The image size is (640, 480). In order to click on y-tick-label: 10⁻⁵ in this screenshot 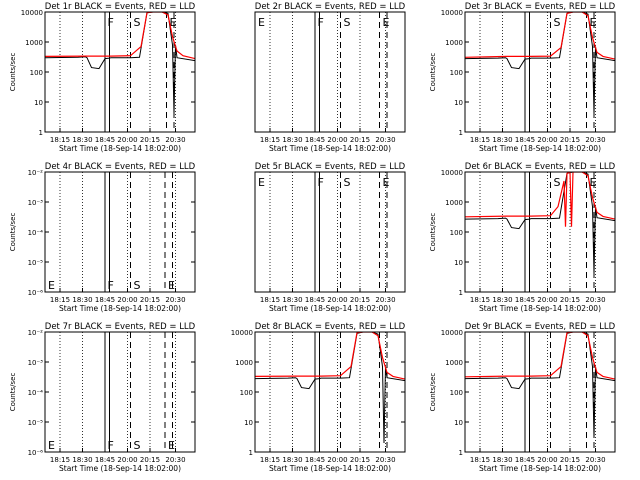, I will do `click(36, 263)`.